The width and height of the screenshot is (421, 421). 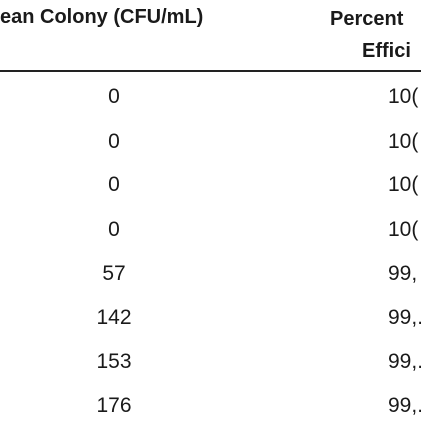 What do you see at coordinates (114, 141) in the screenshot?
I see `table-row-2-colony: 0` at bounding box center [114, 141].